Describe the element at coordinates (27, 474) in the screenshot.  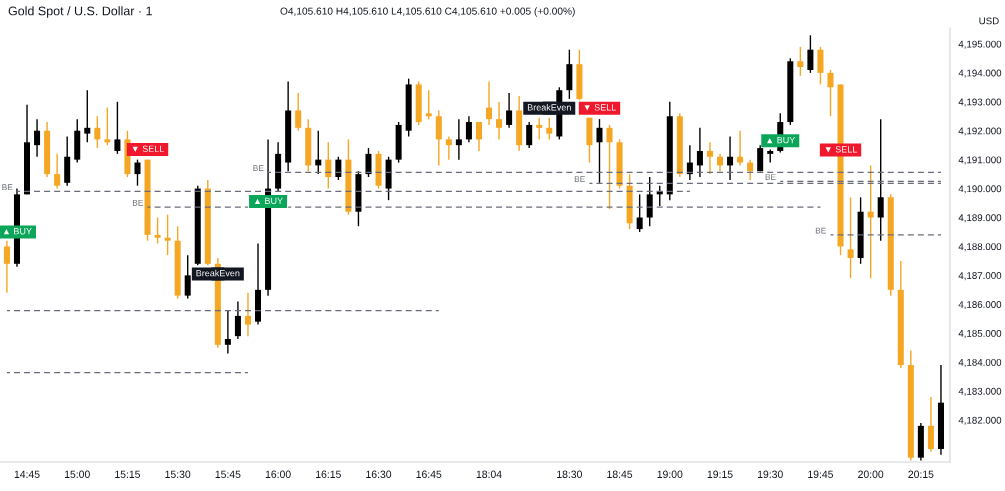
I see `x-tick-label: 14:45` at that location.